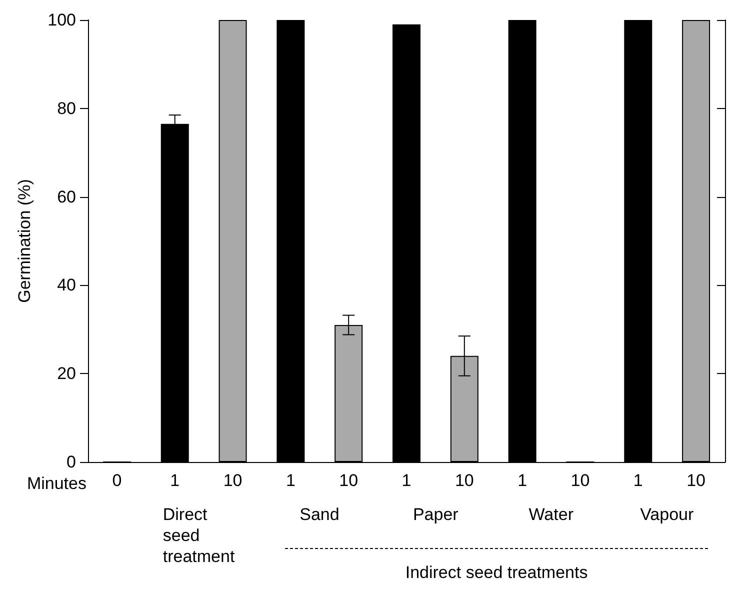 Image resolution: width=733 pixels, height=609 pixels. I want to click on text: Minutes, so click(56, 483).